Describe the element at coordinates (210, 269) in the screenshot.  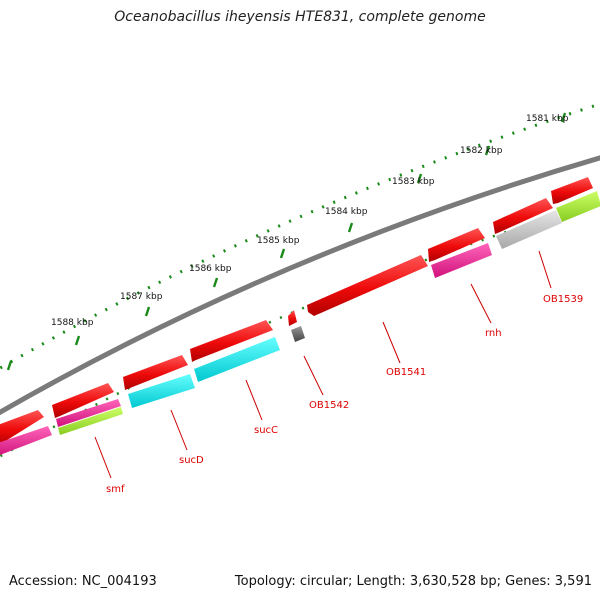
I see `kbp-label: 1586 kbp` at that location.